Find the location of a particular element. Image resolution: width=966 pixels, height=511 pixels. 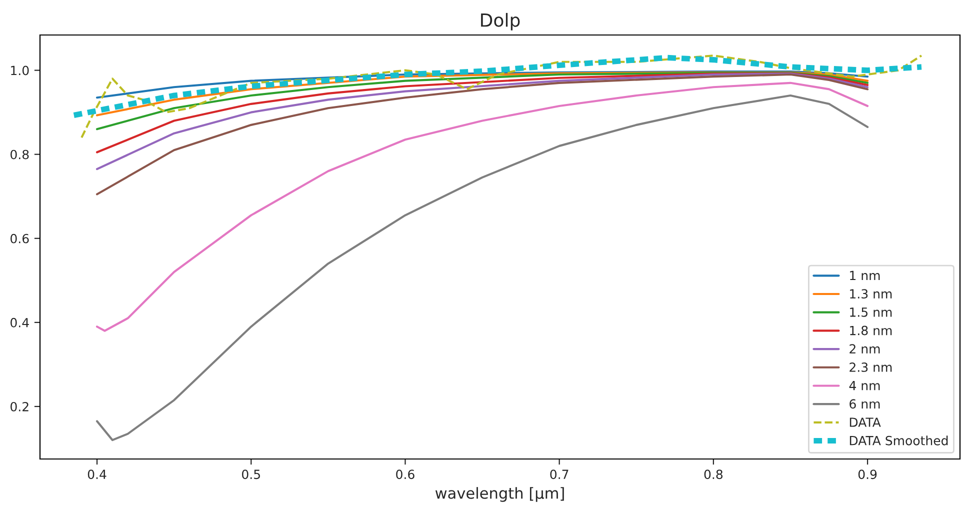

legend-label: DATA is located at coordinates (865, 422).